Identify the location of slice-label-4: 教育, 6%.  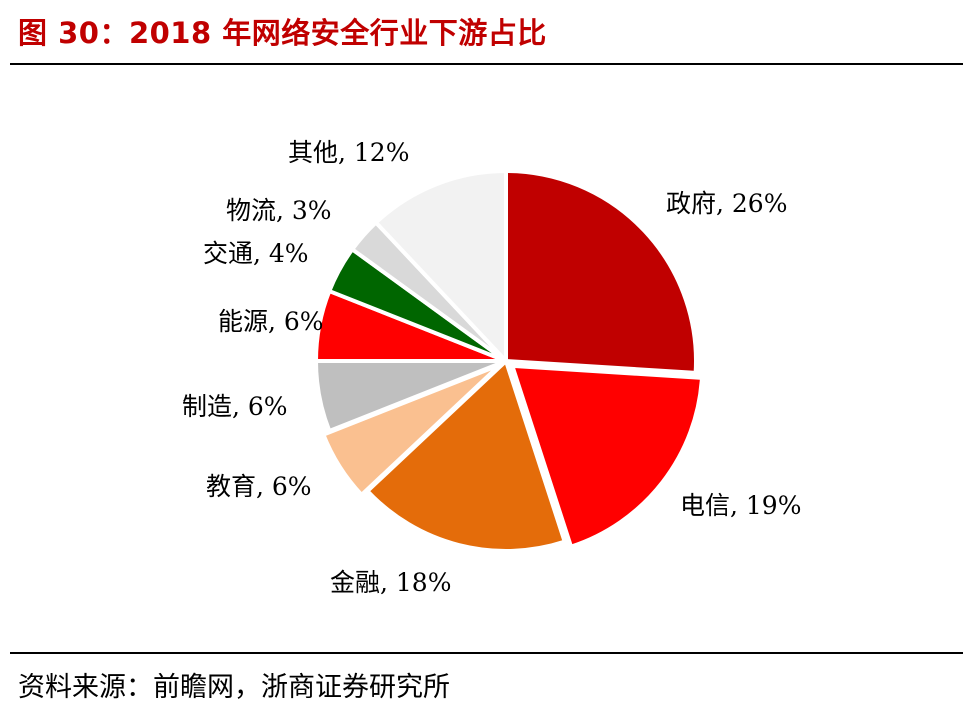
(259, 486).